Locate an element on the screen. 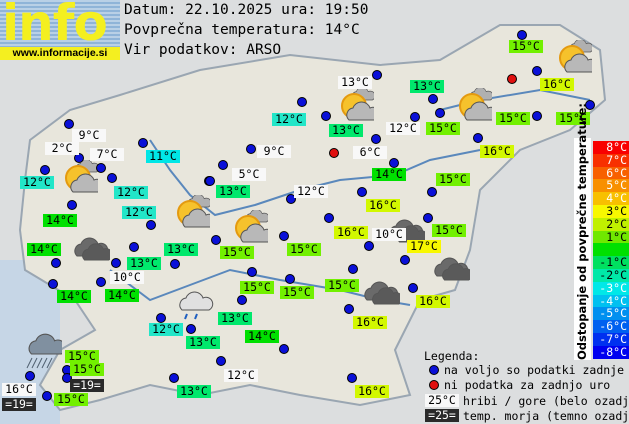 The image size is (629, 424). station-temperature-label: 17°C is located at coordinates (424, 246).